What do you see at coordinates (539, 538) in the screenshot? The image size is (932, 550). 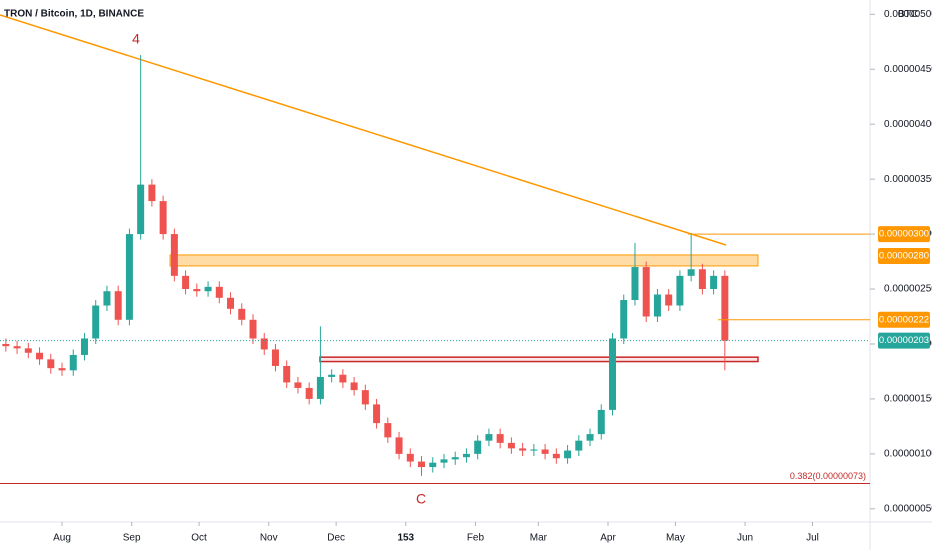 I see `x-tick-label: Mar` at bounding box center [539, 538].